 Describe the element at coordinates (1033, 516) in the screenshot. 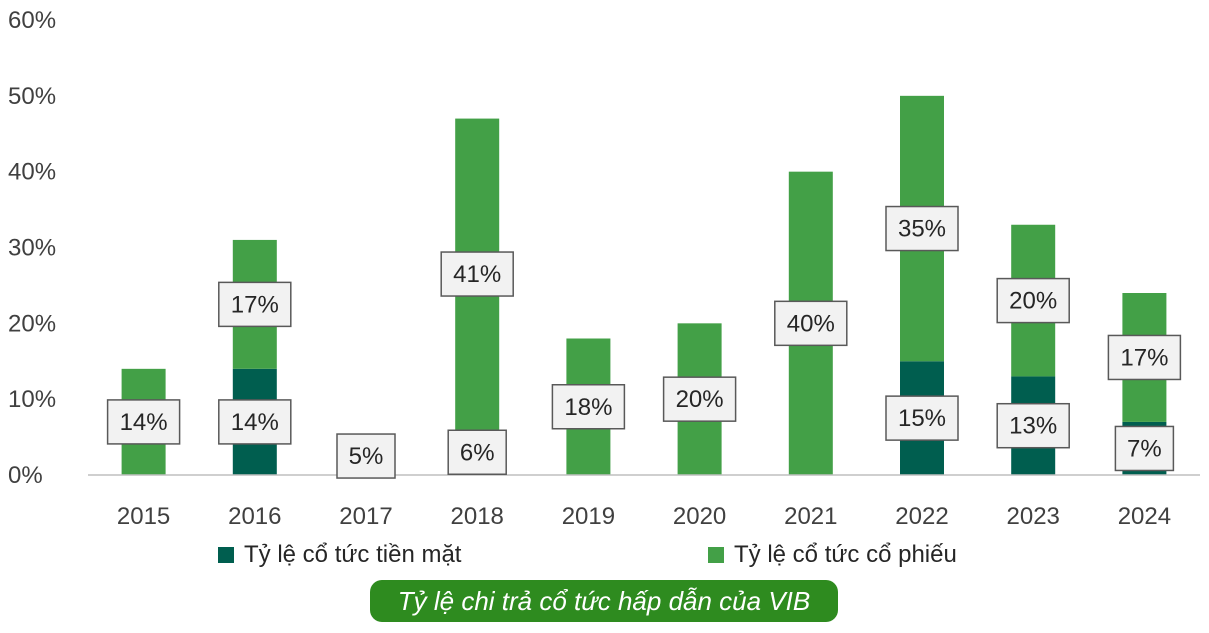

I see `x-tick-label: 2023` at that location.